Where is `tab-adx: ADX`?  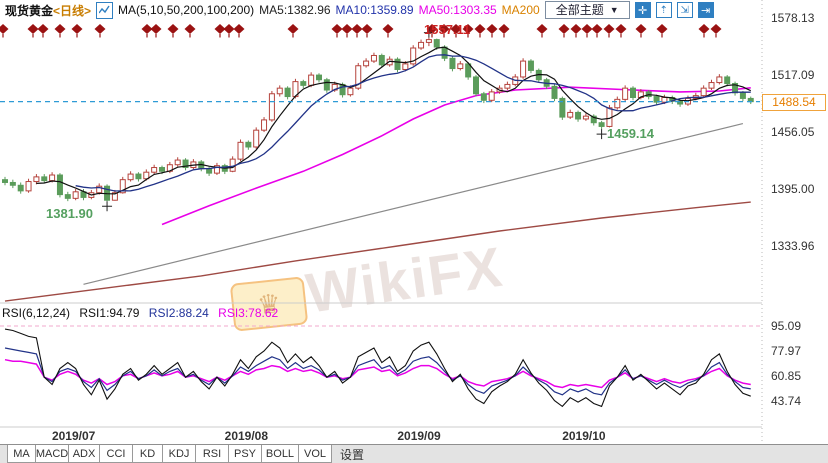
tab-adx: ADX is located at coordinates (84, 454).